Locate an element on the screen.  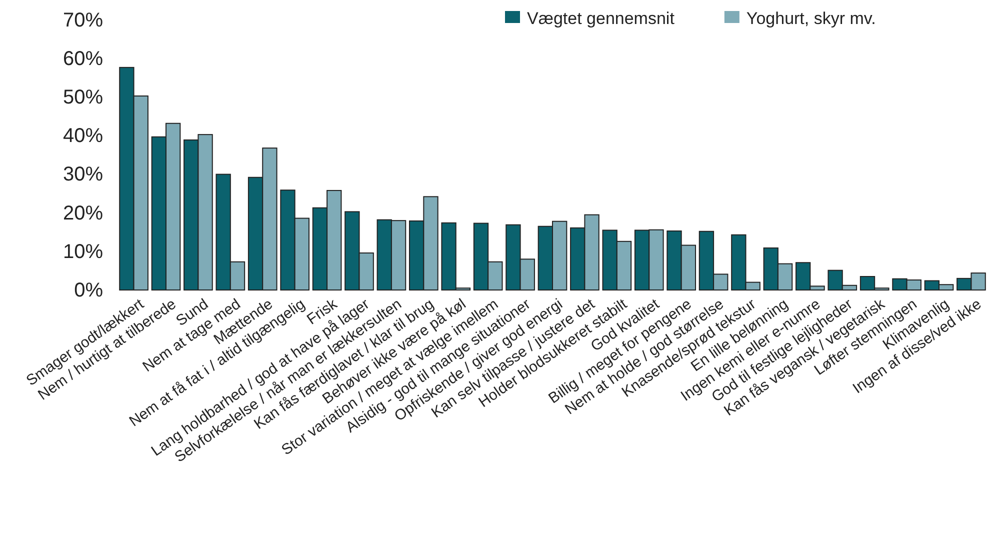
y-tick-label: 40% is located at coordinates (83, 136).